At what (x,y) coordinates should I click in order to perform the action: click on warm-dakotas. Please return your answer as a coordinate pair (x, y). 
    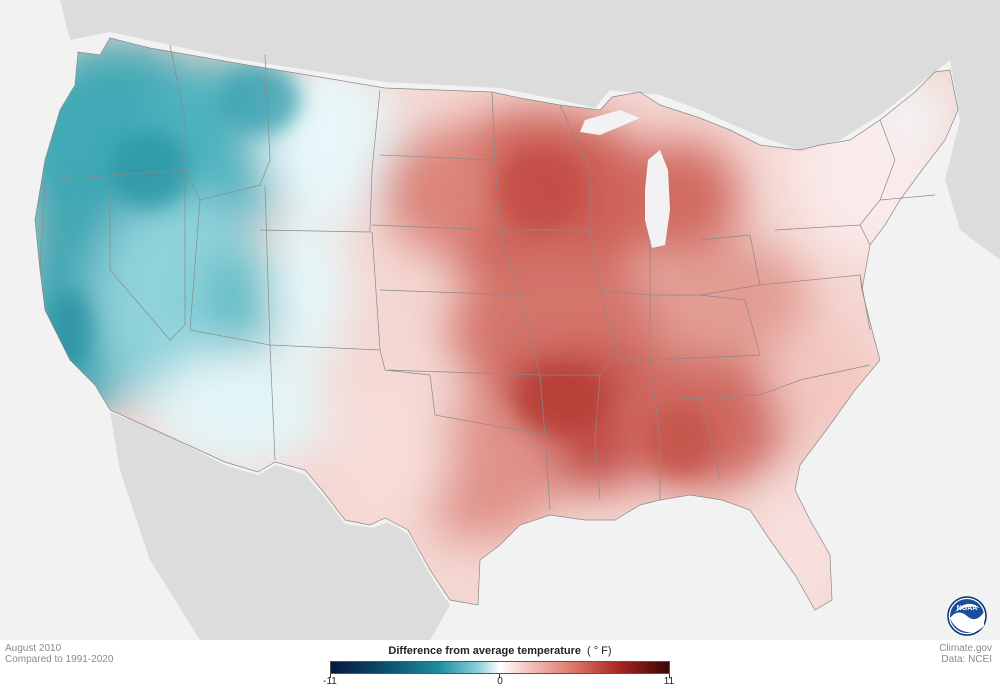
    Looking at the image, I should click on (440, 190).